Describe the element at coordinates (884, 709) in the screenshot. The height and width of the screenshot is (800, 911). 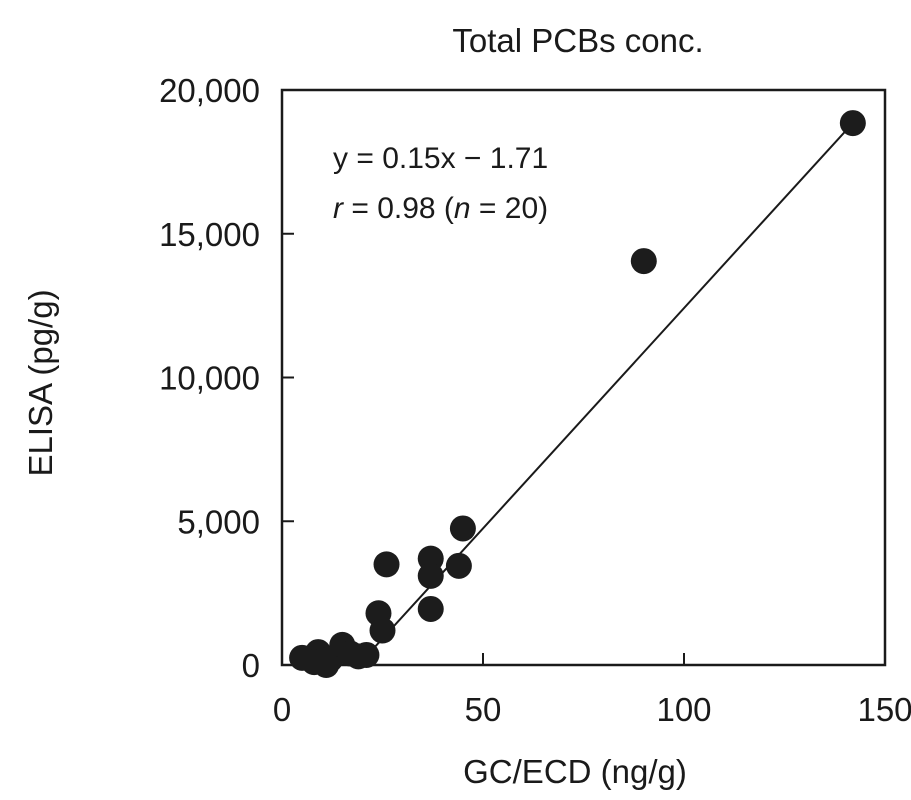
I see `x-tick-label: 150` at that location.